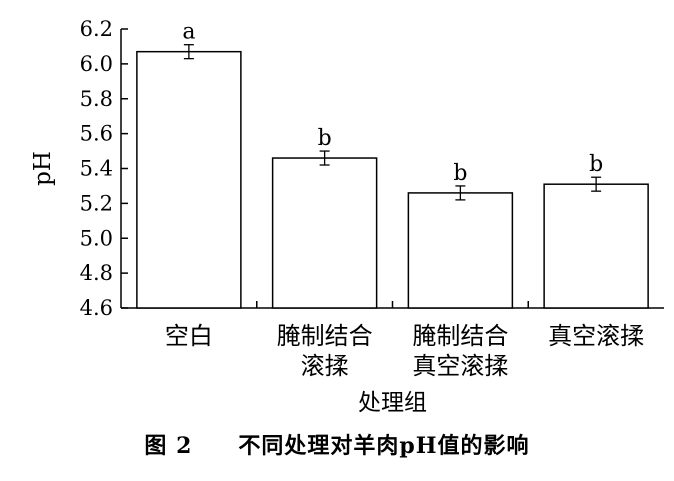 The height and width of the screenshot is (481, 674). What do you see at coordinates (96, 273) in the screenshot?
I see `y-tick-label: 4.8` at bounding box center [96, 273].